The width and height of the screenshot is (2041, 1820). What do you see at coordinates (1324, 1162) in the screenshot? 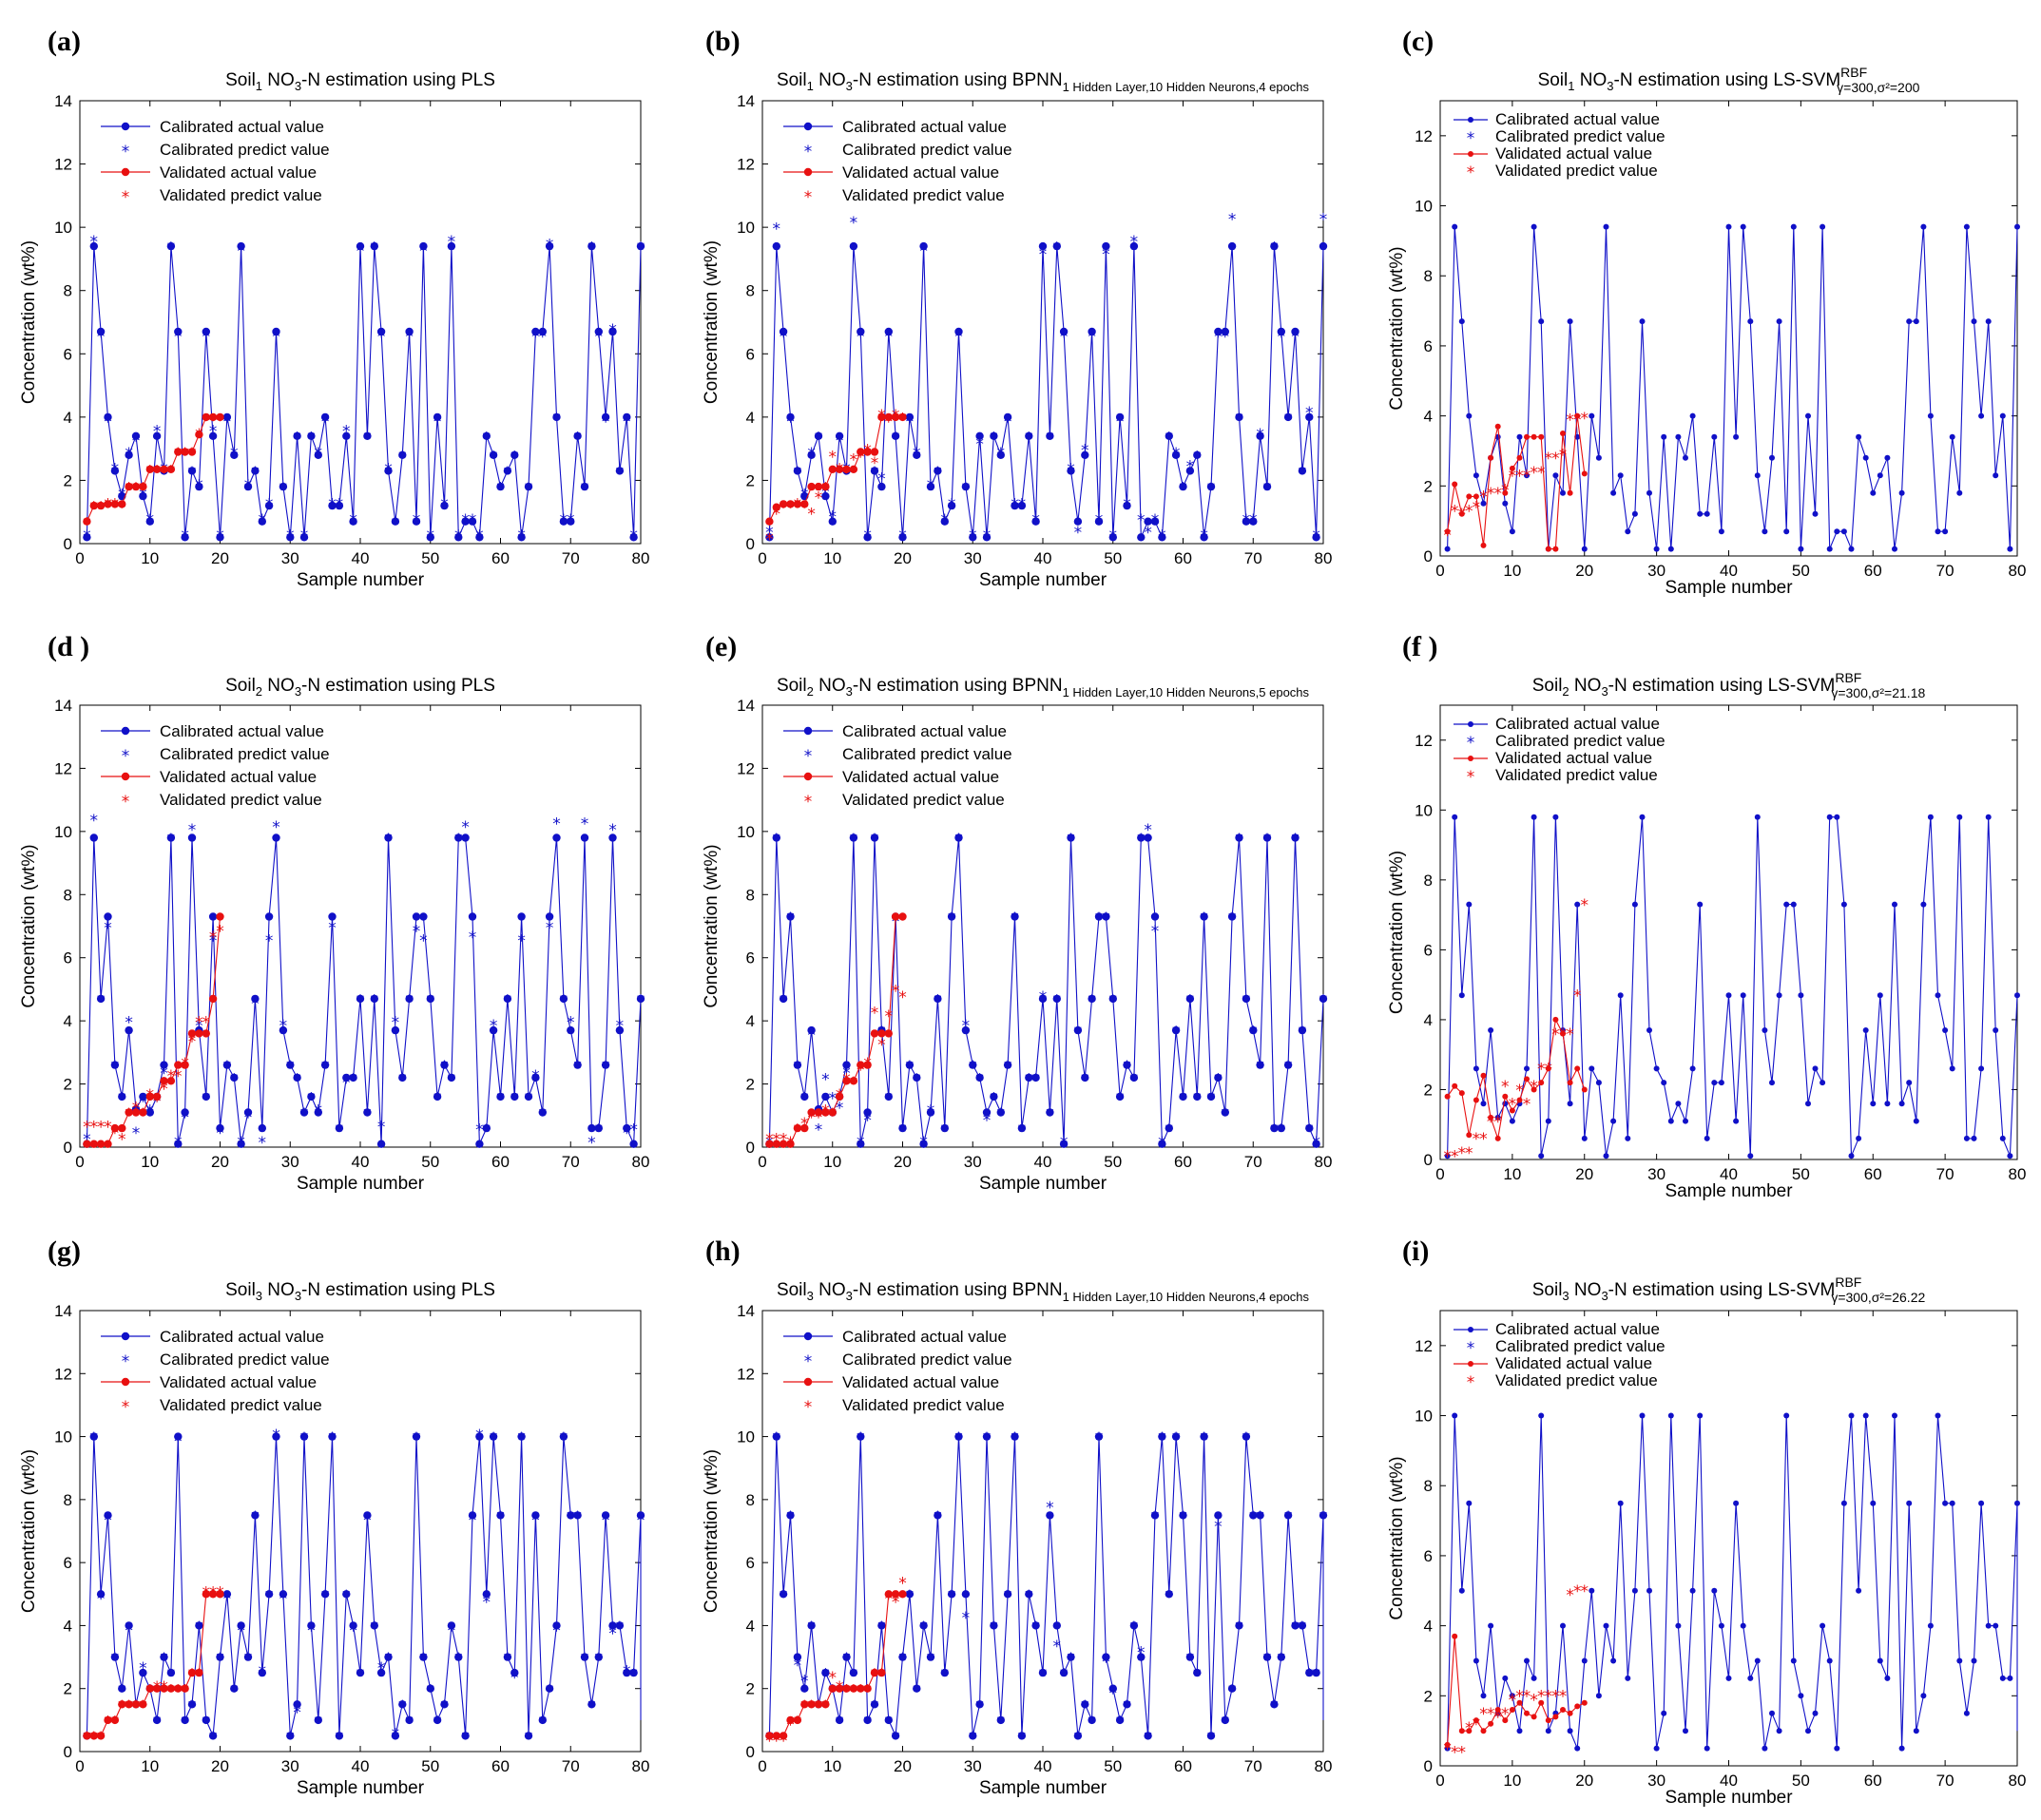
I see `x-tick-label: 80` at bounding box center [1324, 1162].